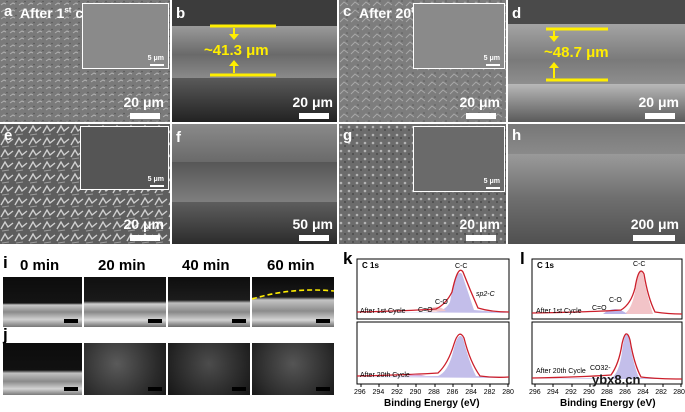 The height and width of the screenshot is (412, 685). Describe the element at coordinates (42, 13) in the screenshot. I see `title-a-text: After 1` at that location.